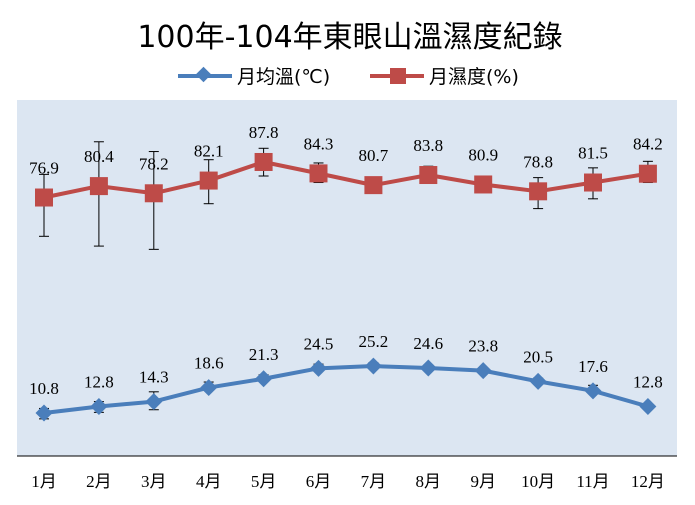 The height and width of the screenshot is (505, 695). I want to click on x-tick-label: 4月, so click(209, 481).